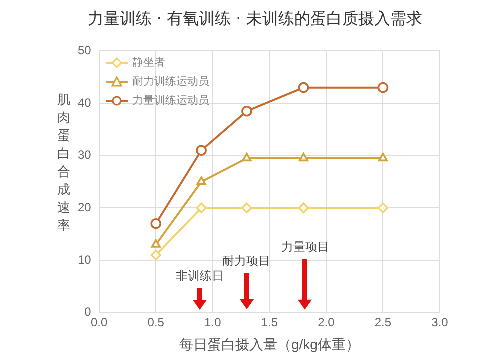 This screenshot has width=500, height=362. Describe the element at coordinates (200, 276) in the screenshot. I see `annotation: 非训练日` at that location.